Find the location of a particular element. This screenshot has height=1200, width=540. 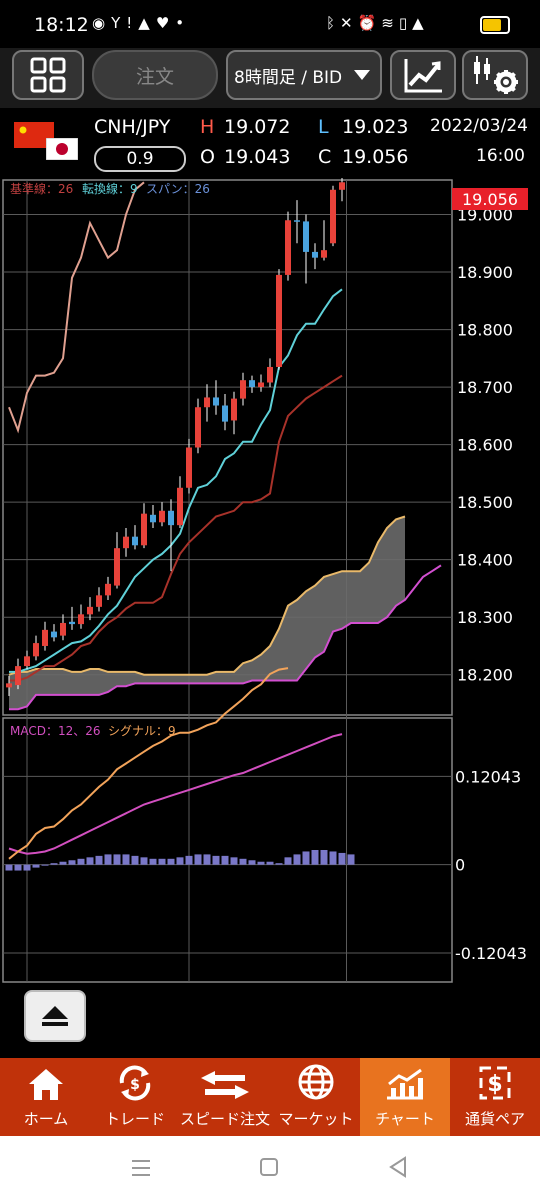

open-value: 19.043 is located at coordinates (257, 157).